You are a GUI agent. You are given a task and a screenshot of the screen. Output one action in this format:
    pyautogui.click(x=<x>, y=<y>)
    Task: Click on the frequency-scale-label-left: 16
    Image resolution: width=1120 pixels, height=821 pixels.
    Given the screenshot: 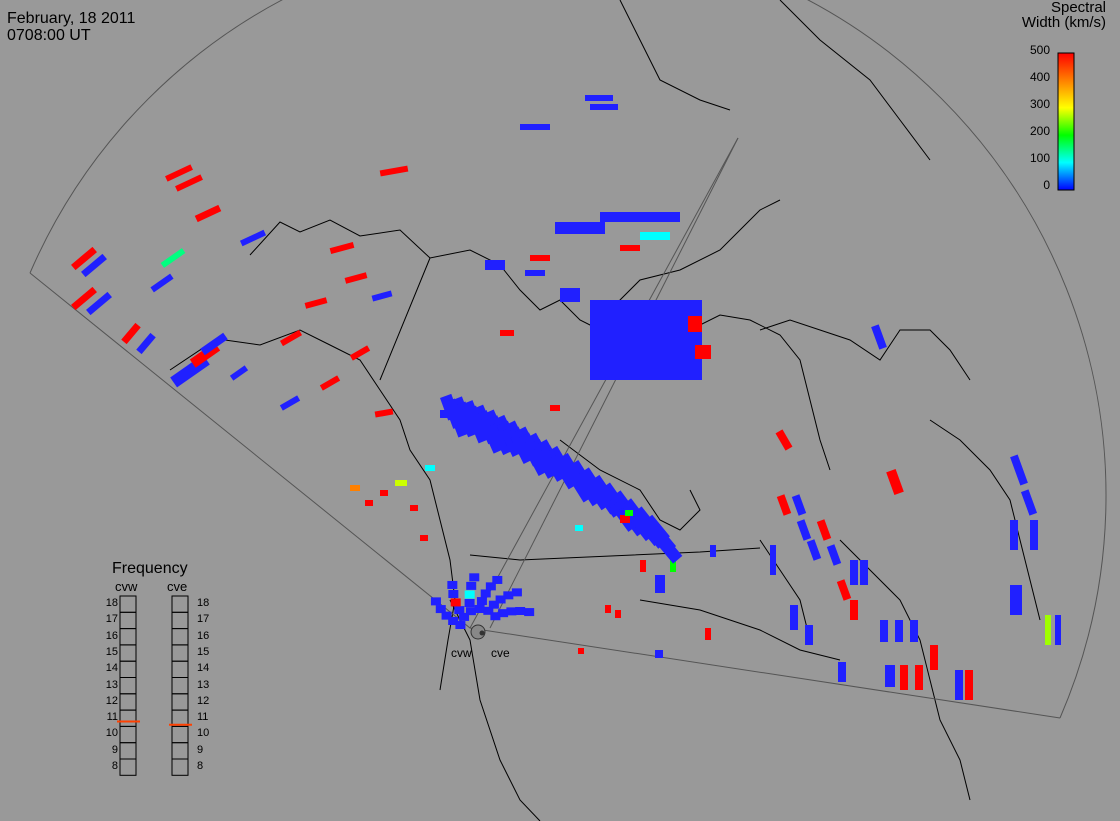 What is the action you would take?
    pyautogui.click(x=111, y=635)
    